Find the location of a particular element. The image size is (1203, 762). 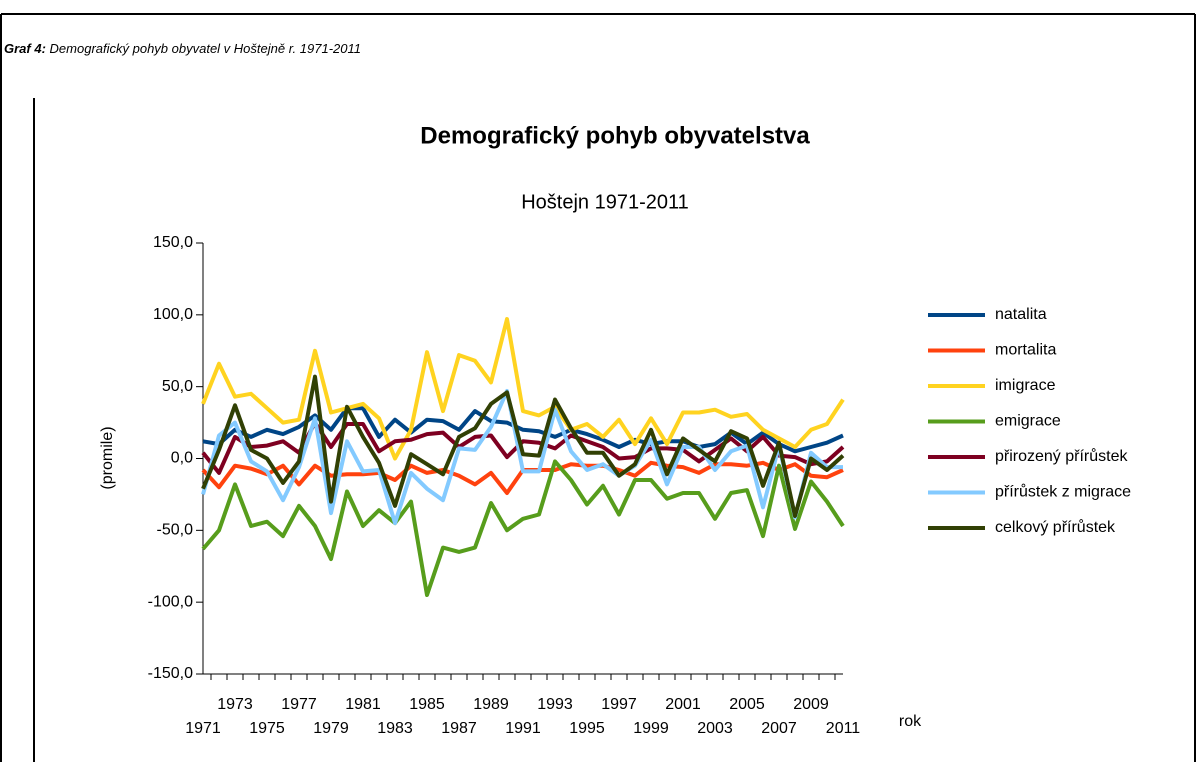

y-tick-label: -100,0 is located at coordinates (170, 601).